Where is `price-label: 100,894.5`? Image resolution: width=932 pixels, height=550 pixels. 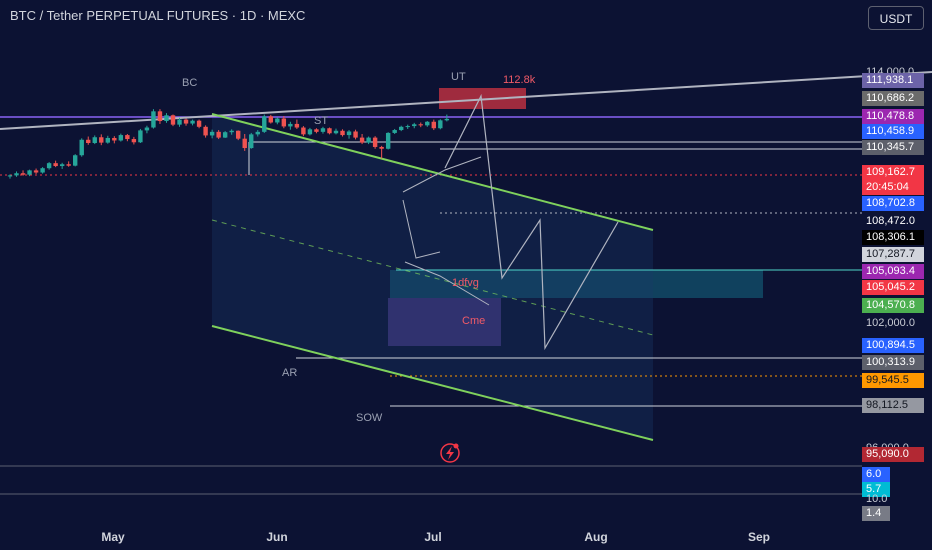 price-label: 100,894.5 is located at coordinates (893, 345).